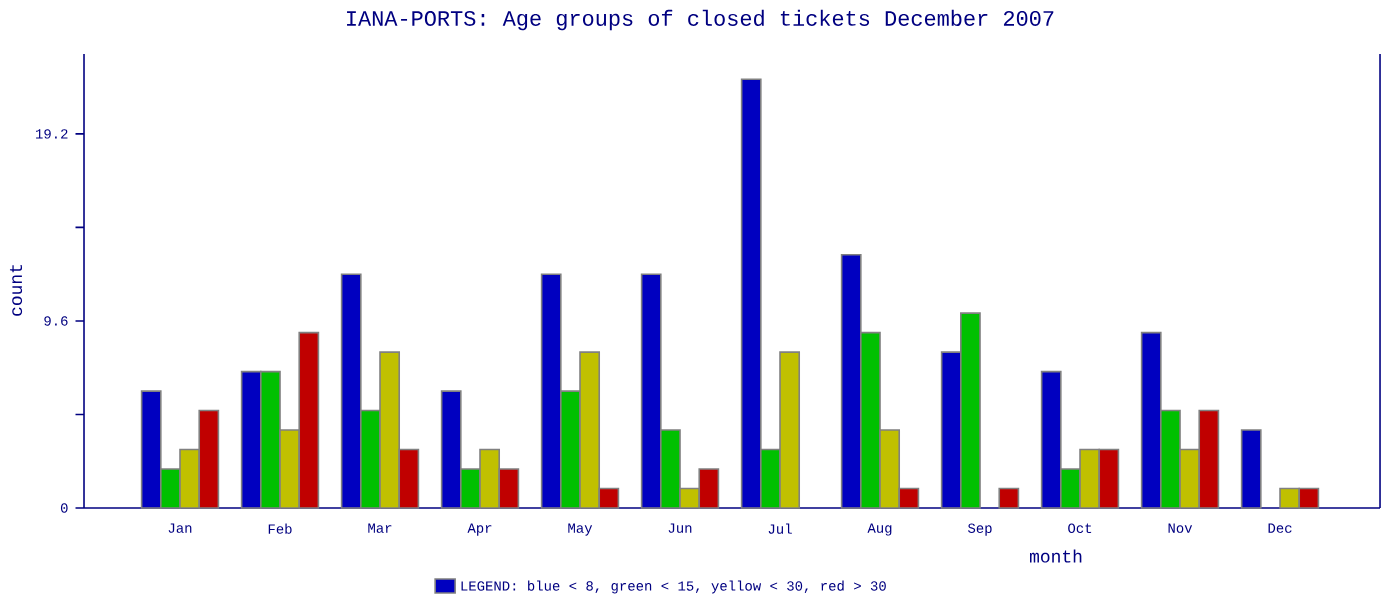 The height and width of the screenshot is (600, 1400). What do you see at coordinates (1055, 556) in the screenshot?
I see `x-axis-title: month` at bounding box center [1055, 556].